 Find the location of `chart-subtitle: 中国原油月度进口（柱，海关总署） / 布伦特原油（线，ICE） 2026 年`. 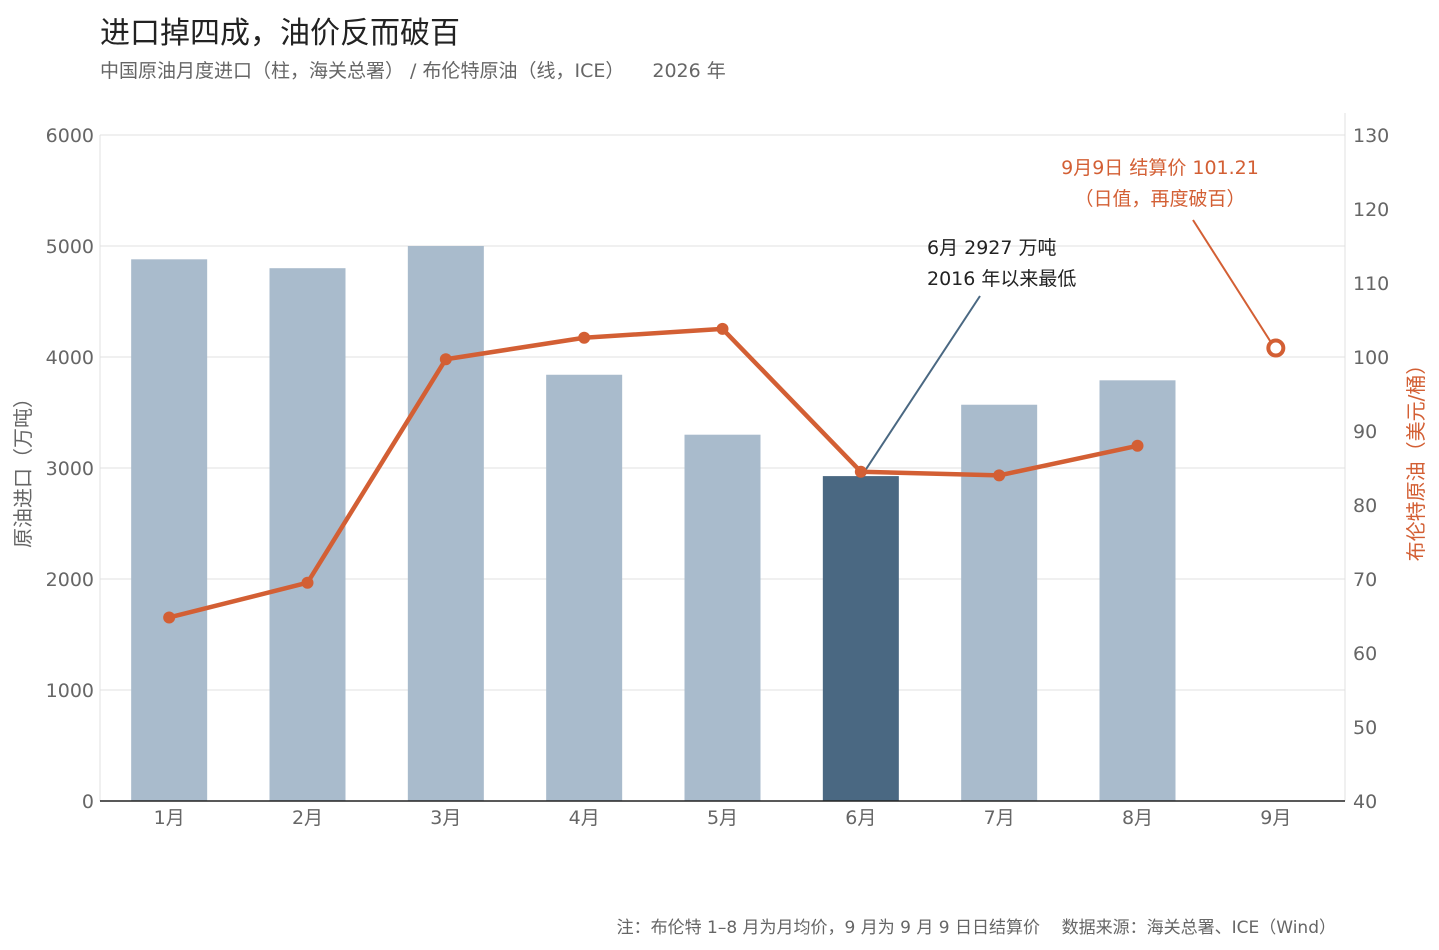

chart-subtitle: 中国原油月度进口（柱，海关总署） / 布伦特原油（线，ICE） 2026 年 is located at coordinates (413, 69).